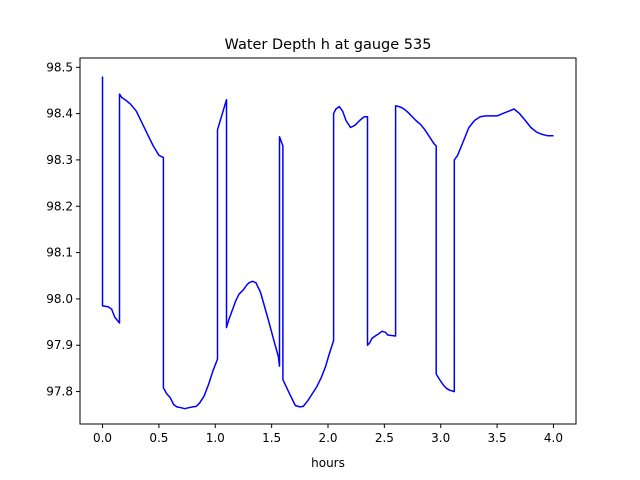  Describe the element at coordinates (63, 229) in the screenshot. I see `y-axis: 97.8 97.9 98.0 98.1 98.2 98.3 98.4 98.5` at that location.